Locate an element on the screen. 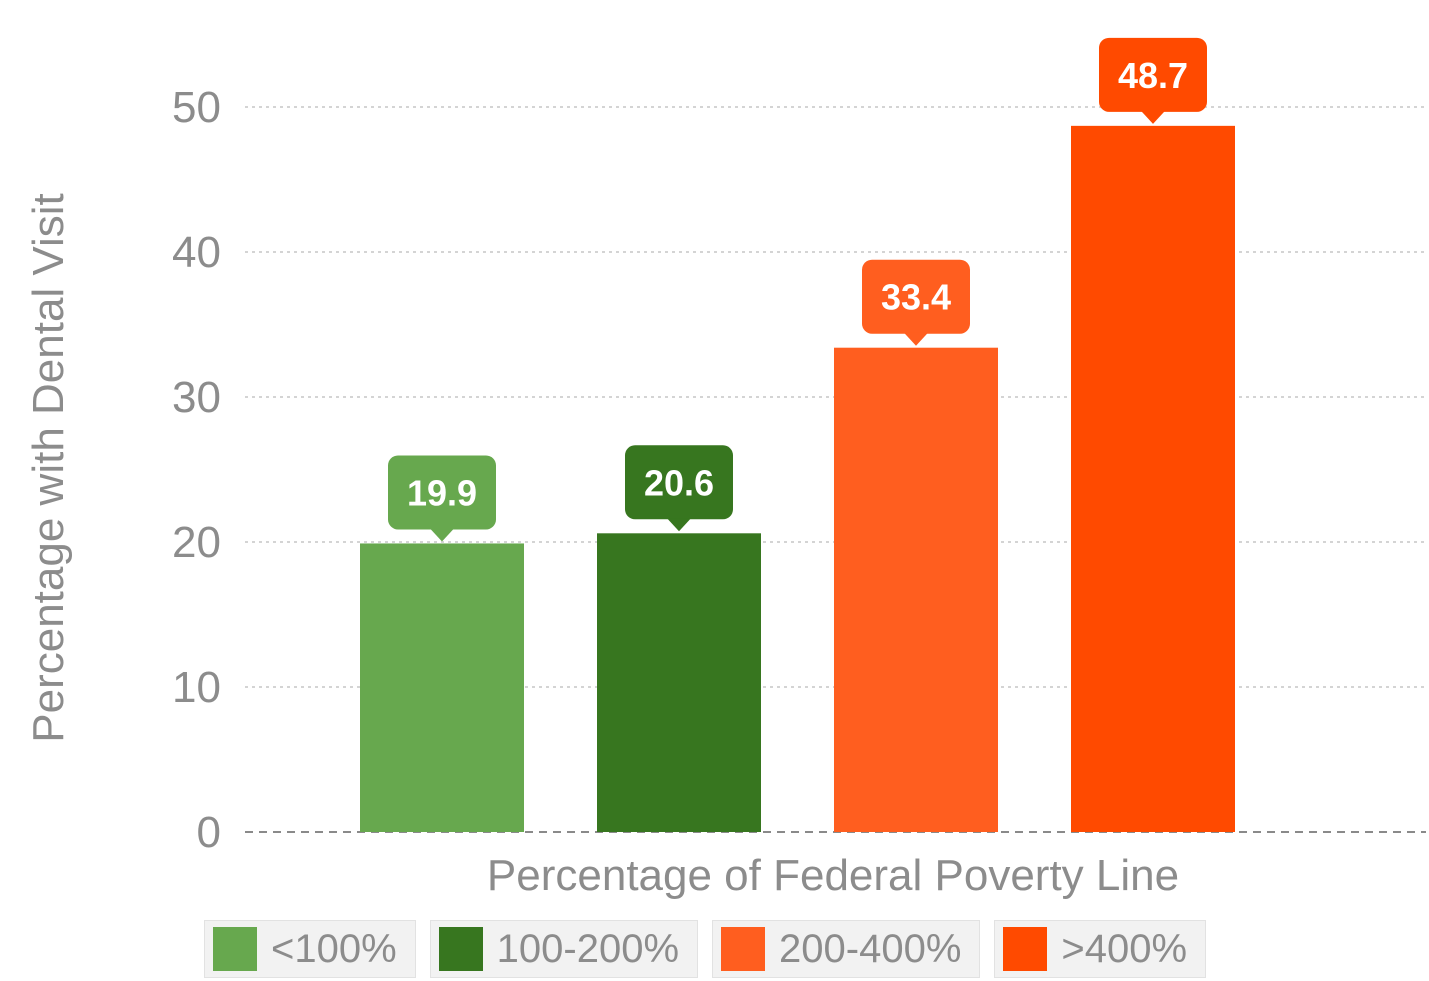  legend-item-200-400: 200-400% is located at coordinates (846, 949).